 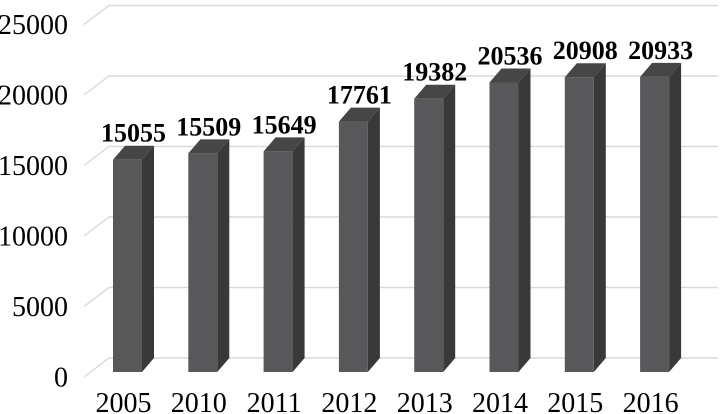 I want to click on bar-2013, so click(x=435, y=228).